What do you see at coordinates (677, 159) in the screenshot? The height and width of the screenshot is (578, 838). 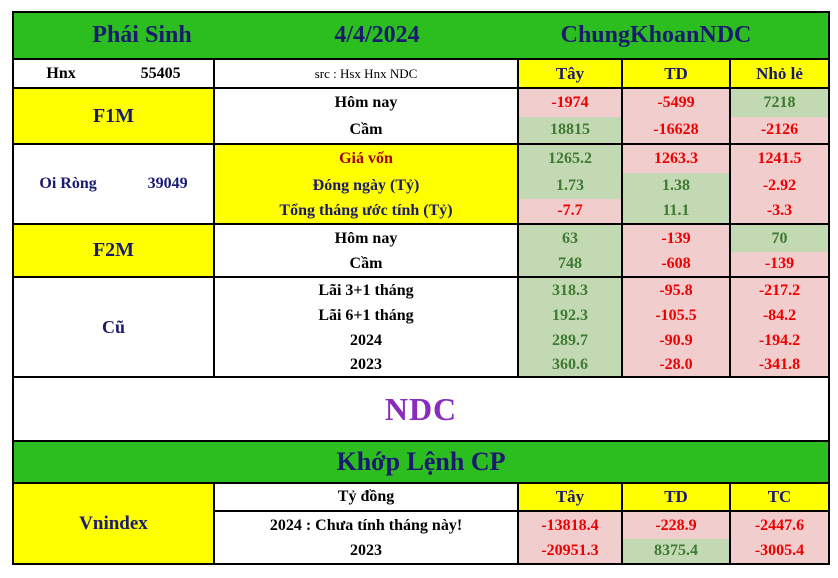 I see `cell-giavon-td: 1263.3` at bounding box center [677, 159].